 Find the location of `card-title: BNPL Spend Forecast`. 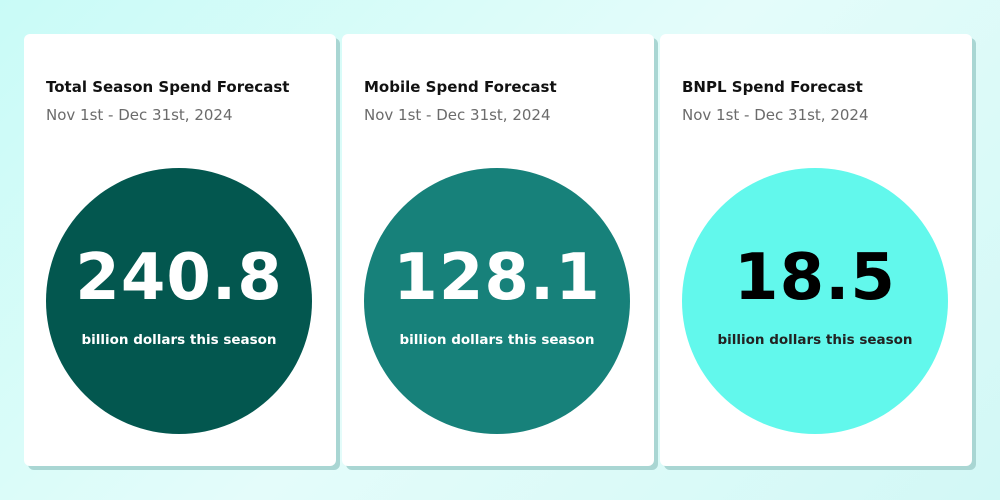

card-title: BNPL Spend Forecast is located at coordinates (772, 87).